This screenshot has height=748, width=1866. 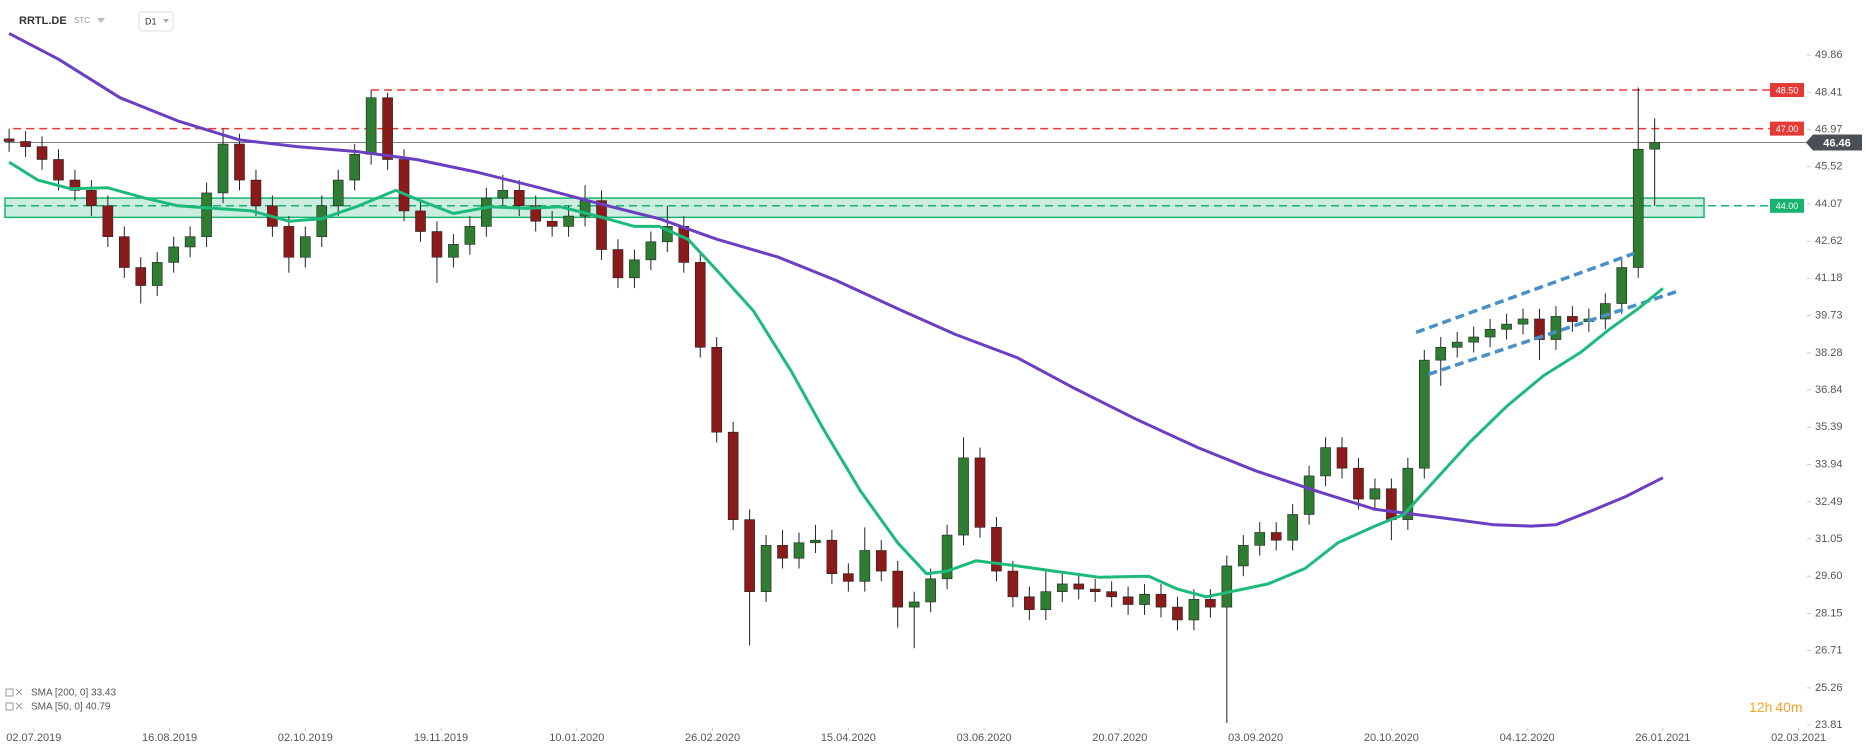 What do you see at coordinates (1119, 738) in the screenshot?
I see `x-tick-label: 20.07.2020` at bounding box center [1119, 738].